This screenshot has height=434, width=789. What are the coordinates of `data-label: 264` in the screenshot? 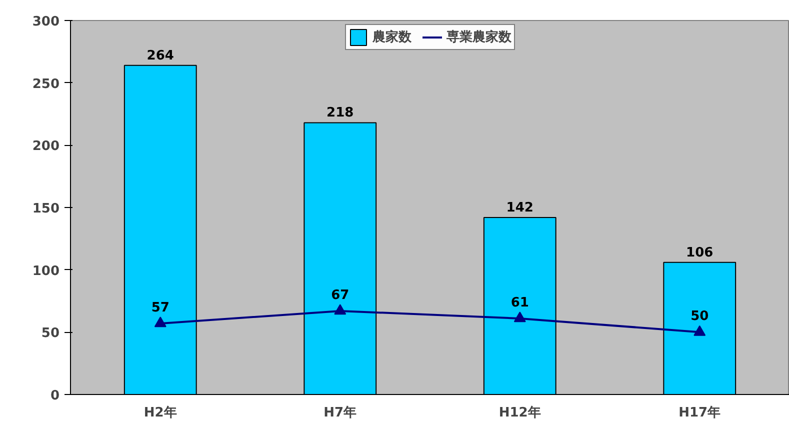 It's located at (160, 56).